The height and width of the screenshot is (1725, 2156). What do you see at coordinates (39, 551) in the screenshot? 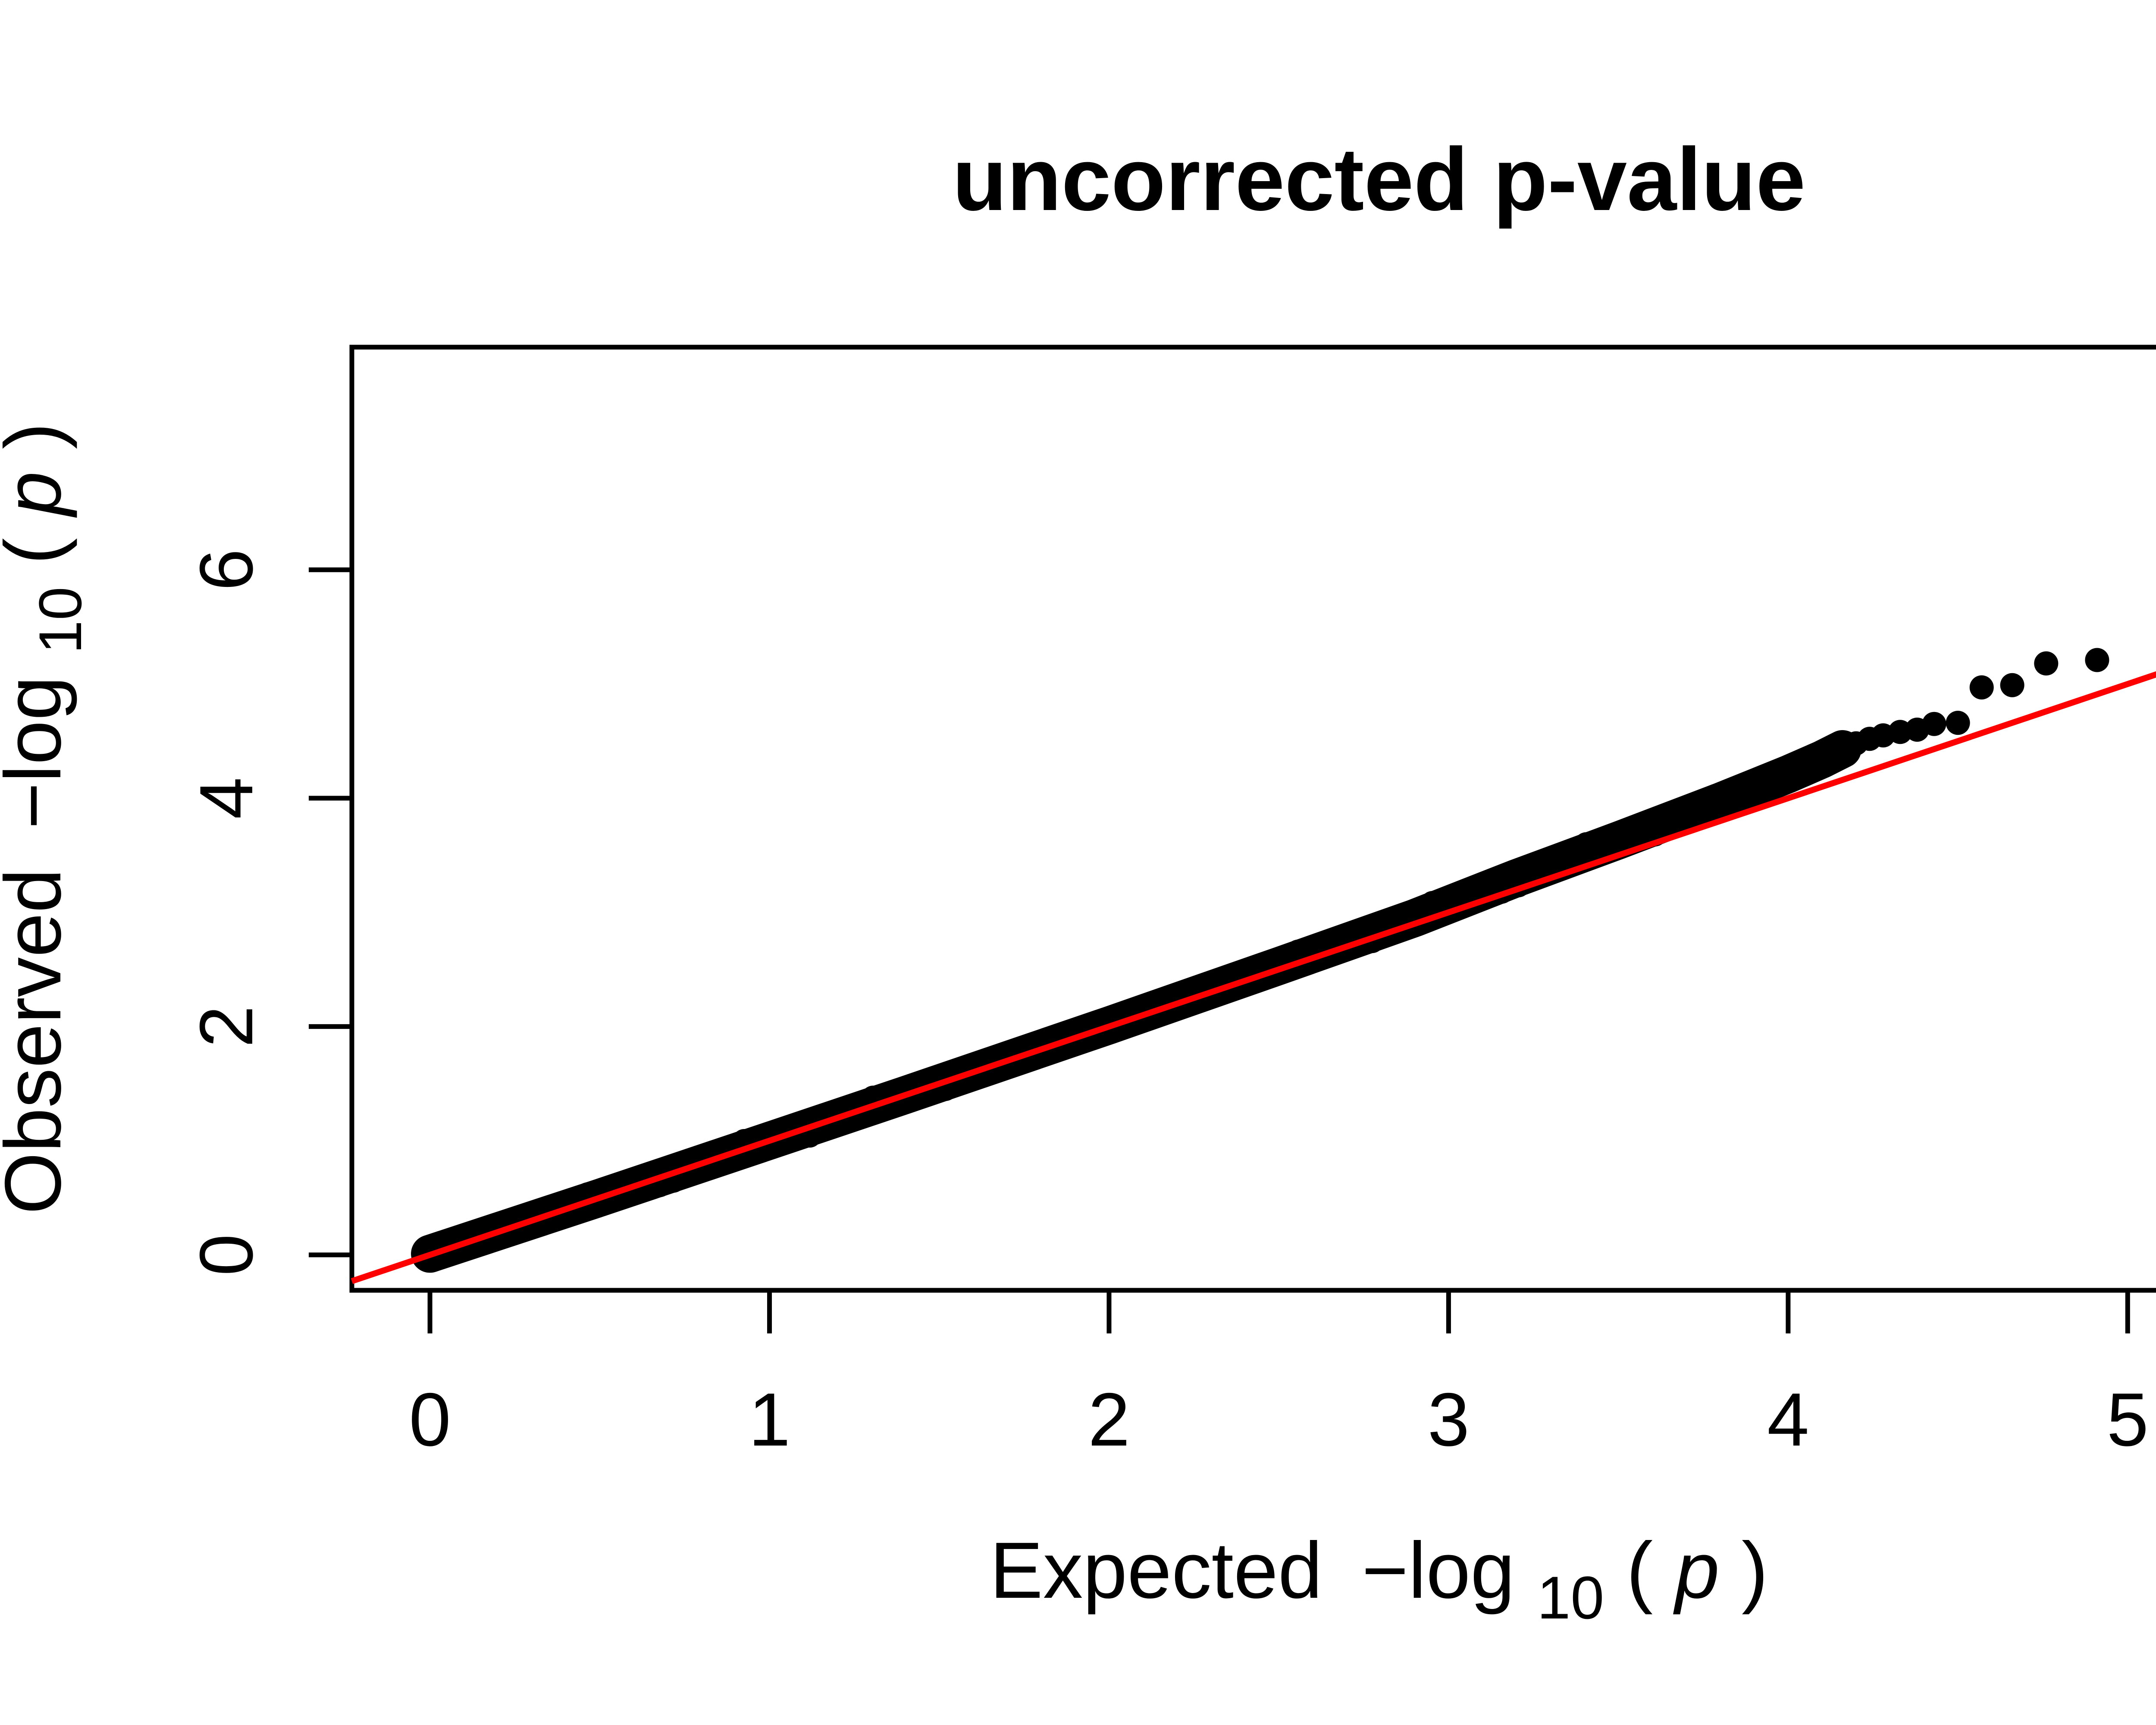
I see `y-axis-label-open-paren: (` at bounding box center [39, 551].